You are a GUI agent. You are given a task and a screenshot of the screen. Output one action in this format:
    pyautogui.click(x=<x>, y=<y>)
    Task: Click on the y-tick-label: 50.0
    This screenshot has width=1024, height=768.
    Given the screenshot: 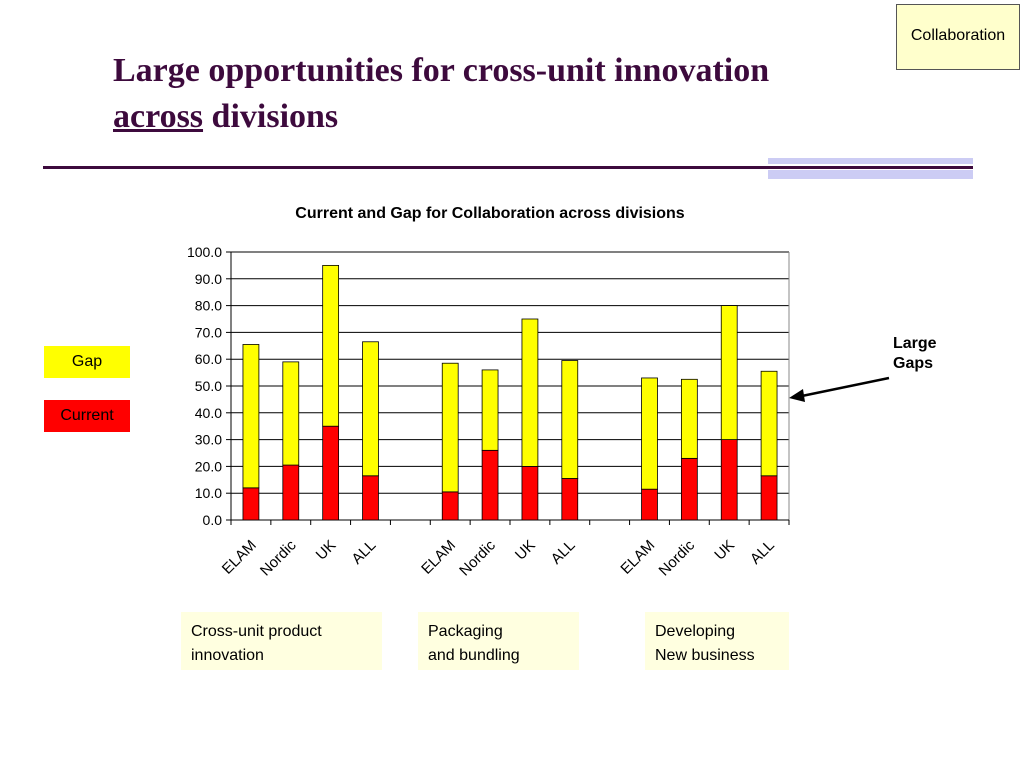 What is the action you would take?
    pyautogui.click(x=208, y=386)
    